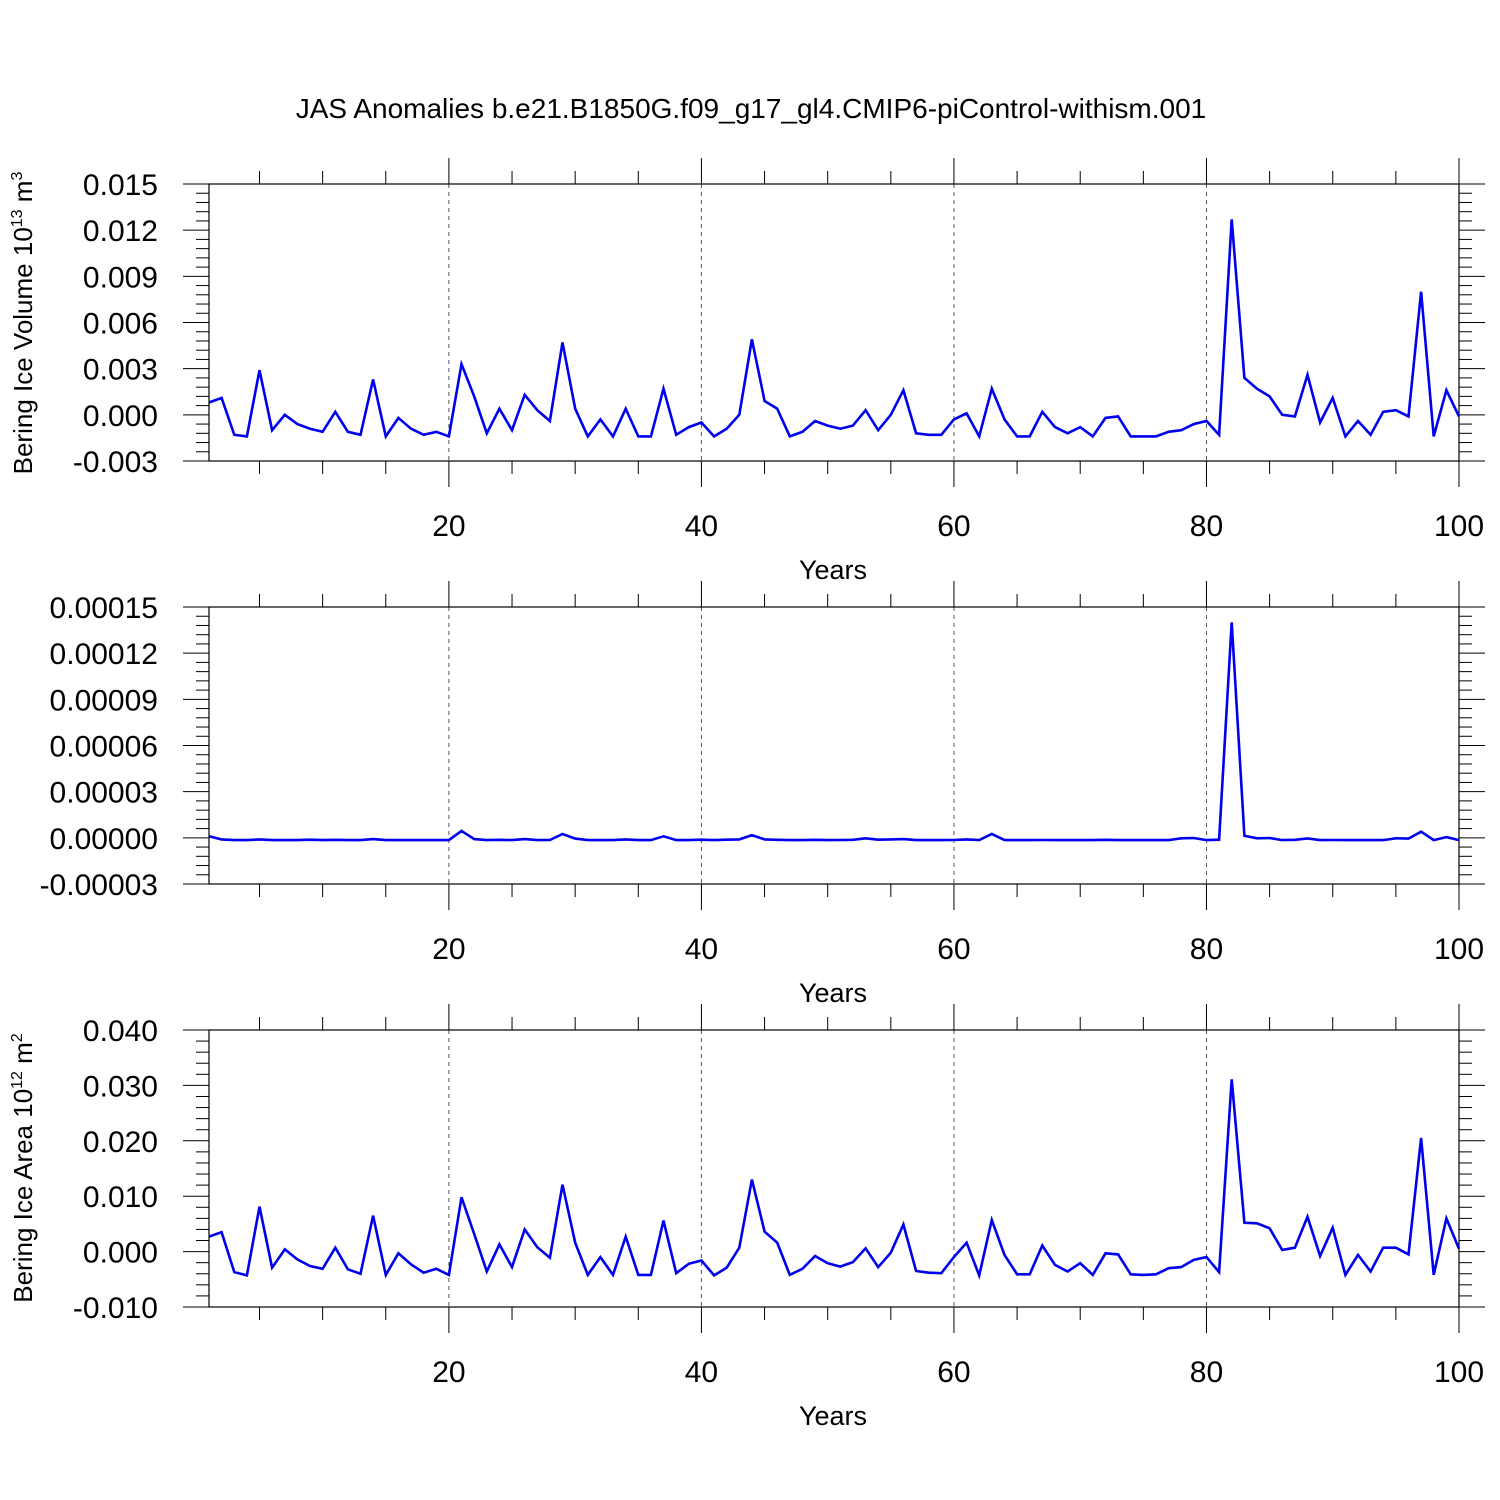 This screenshot has width=1500, height=1500. Describe the element at coordinates (23, 350) in the screenshot. I see `y-axis-title-part: Bering Ice Volume 10` at that location.